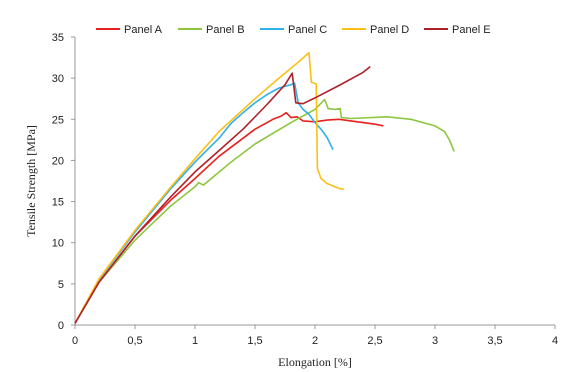 The width and height of the screenshot is (574, 372). I want to click on legend: Panel A Panel B Panel C Panel D Panel E, so click(293, 30).